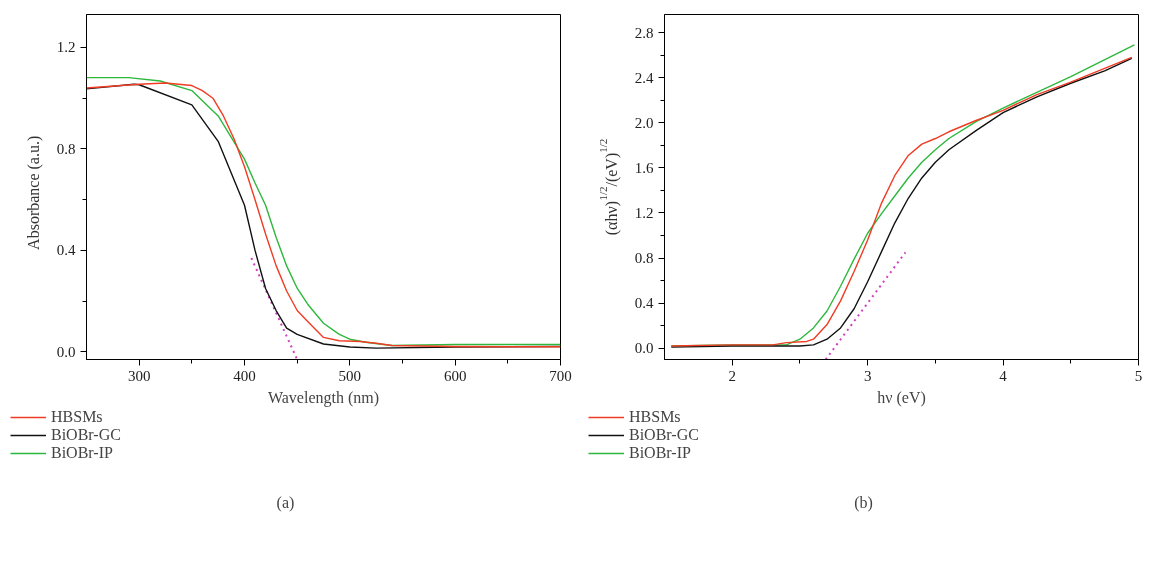 The image size is (1174, 579). What do you see at coordinates (732, 375) in the screenshot?
I see `x-tick-label: 2` at bounding box center [732, 375].